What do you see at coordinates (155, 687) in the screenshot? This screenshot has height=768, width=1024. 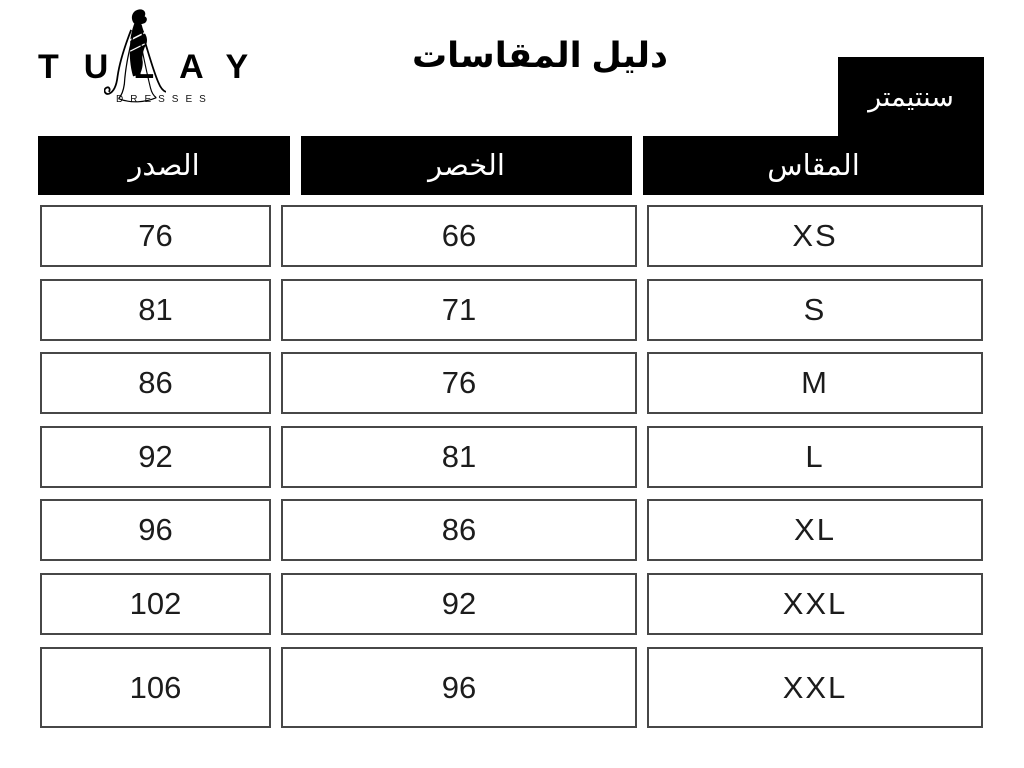 I see `cell-chest: 106` at bounding box center [155, 687].